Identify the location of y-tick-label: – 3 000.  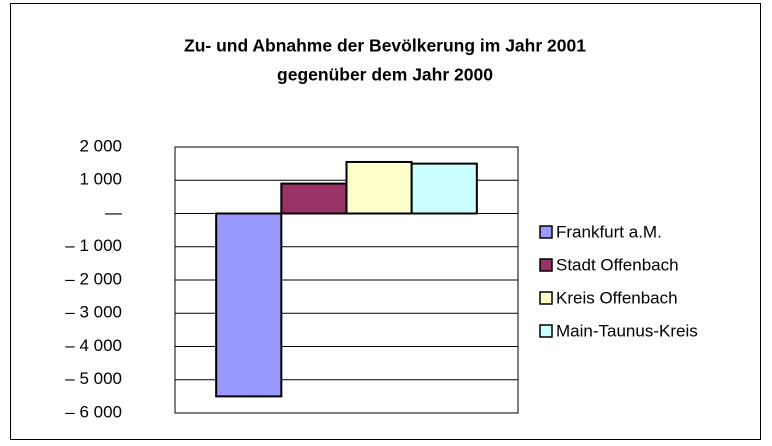
(93, 312).